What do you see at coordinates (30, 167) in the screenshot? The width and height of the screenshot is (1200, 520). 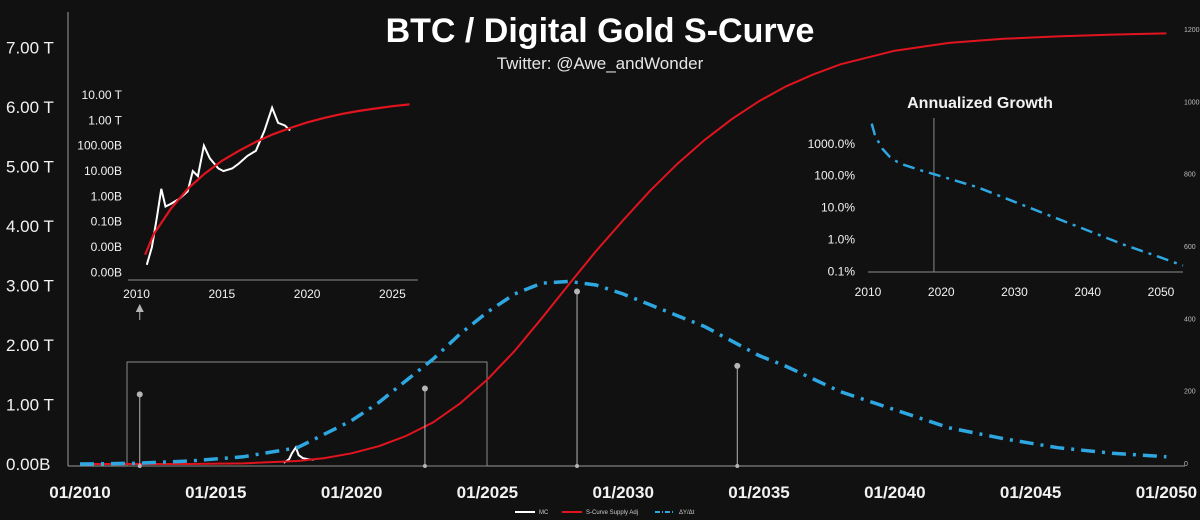 I see `y-tick-label: 5.00 T` at bounding box center [30, 167].